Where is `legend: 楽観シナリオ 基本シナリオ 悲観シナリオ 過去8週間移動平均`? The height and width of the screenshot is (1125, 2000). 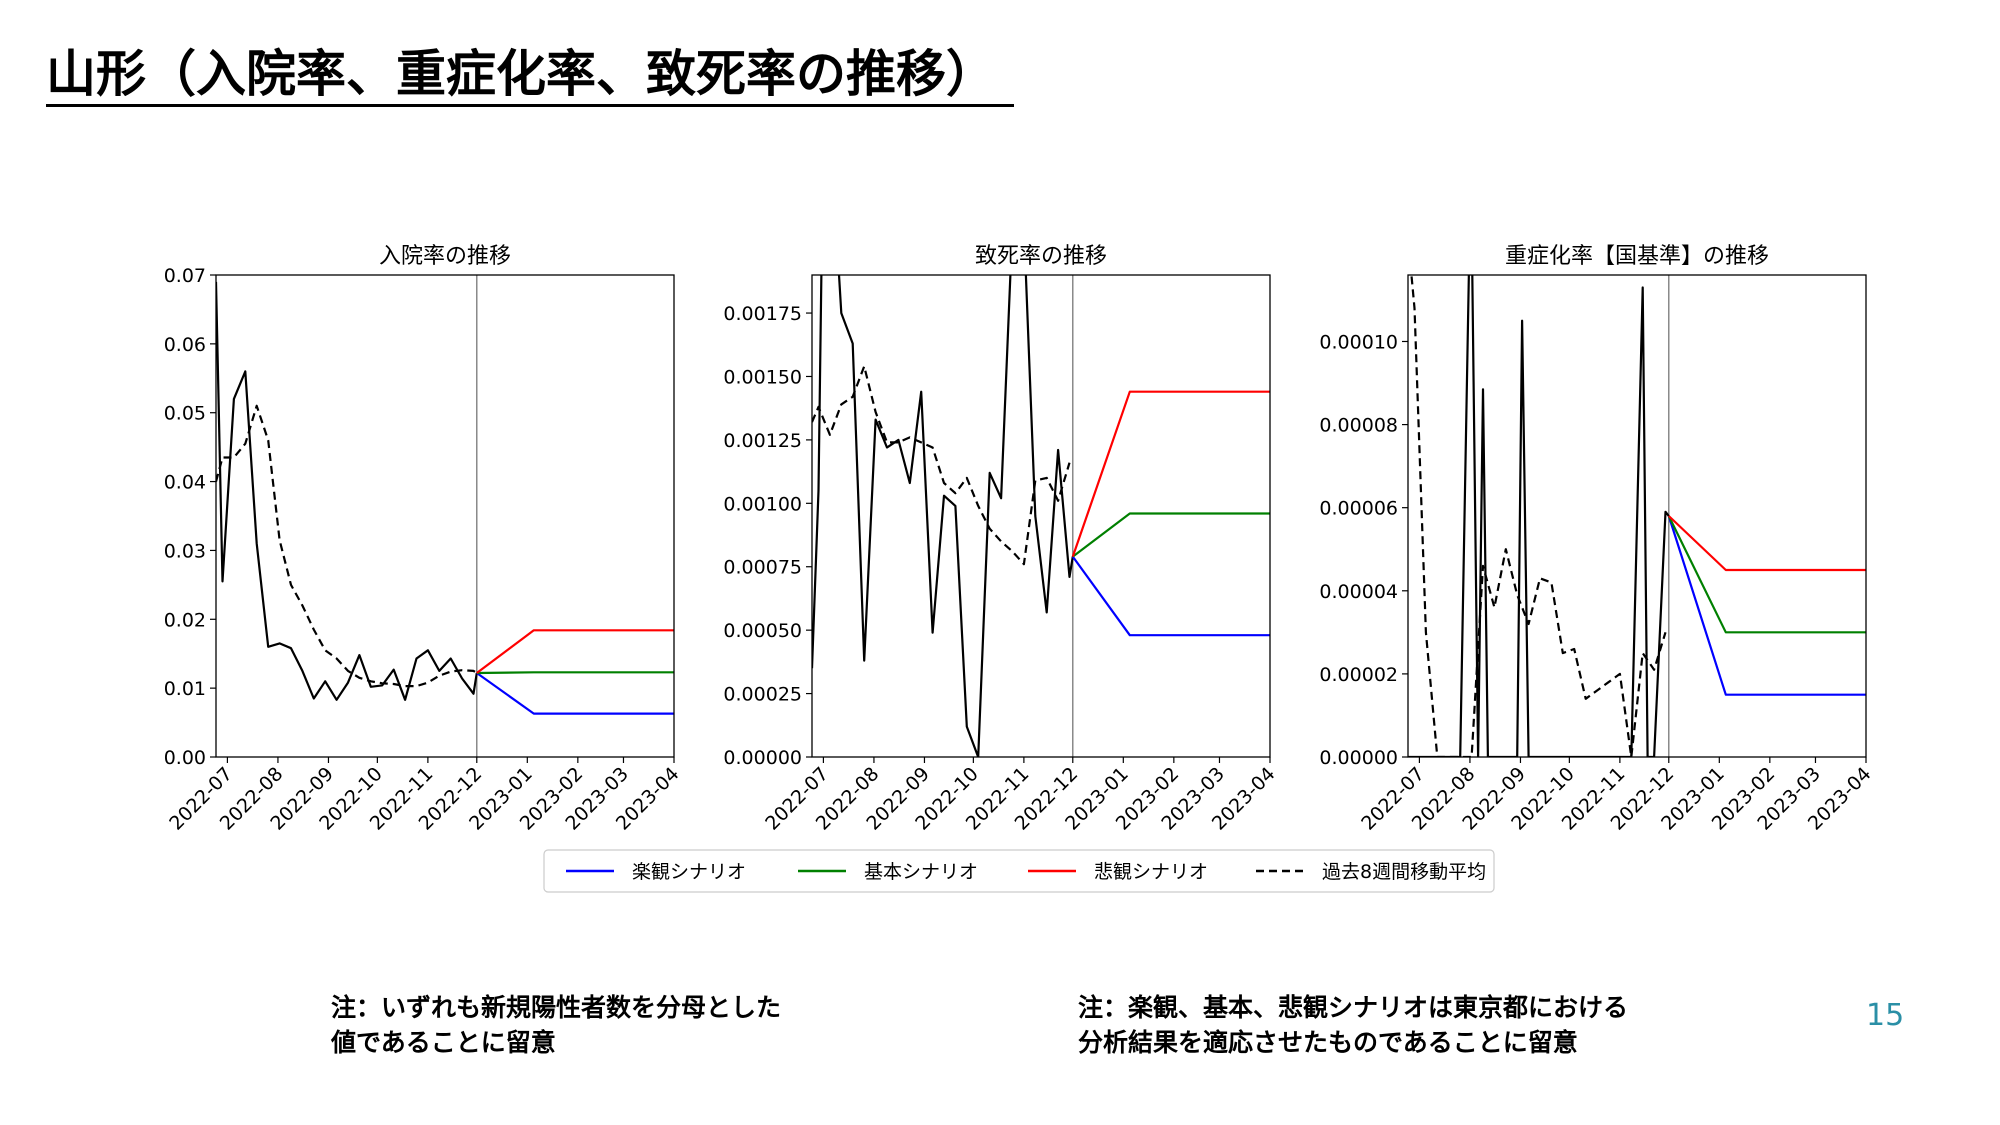
legend: 楽観シナリオ 基本シナリオ 悲観シナリオ 過去8週間移動平均 is located at coordinates (1019, 871).